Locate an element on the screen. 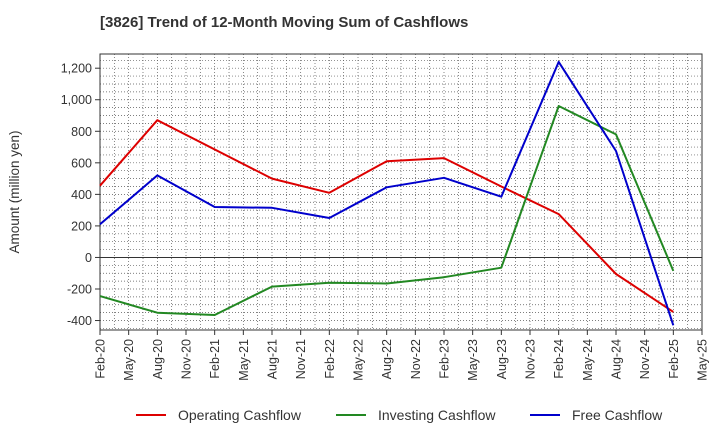  x-tick-label: May-20 is located at coordinates (129, 360).